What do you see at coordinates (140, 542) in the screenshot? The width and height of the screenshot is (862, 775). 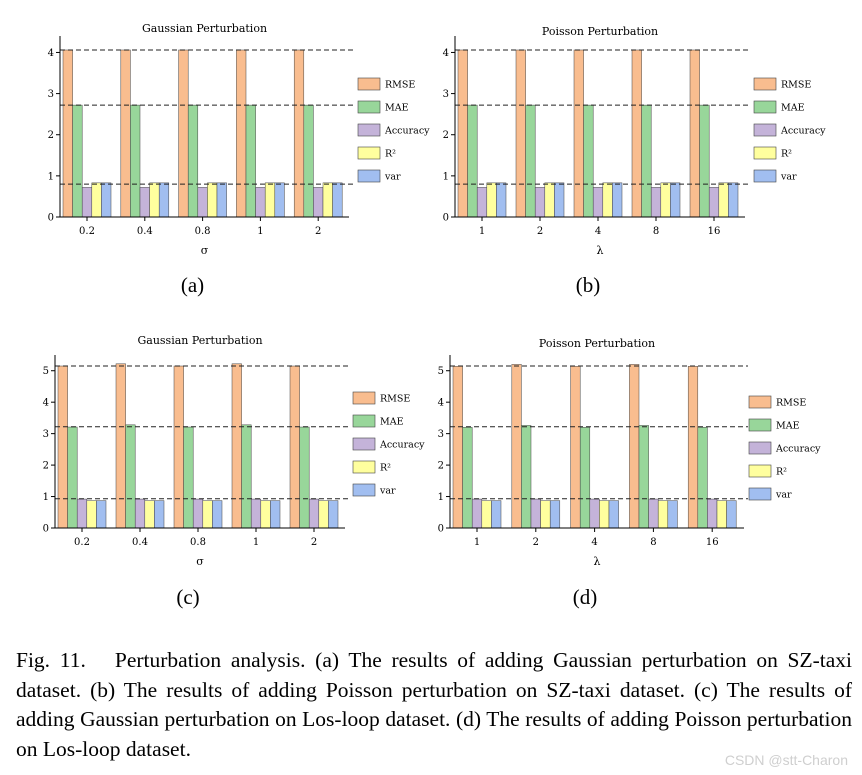 I see `x-tick-label: 0.4` at bounding box center [140, 542].